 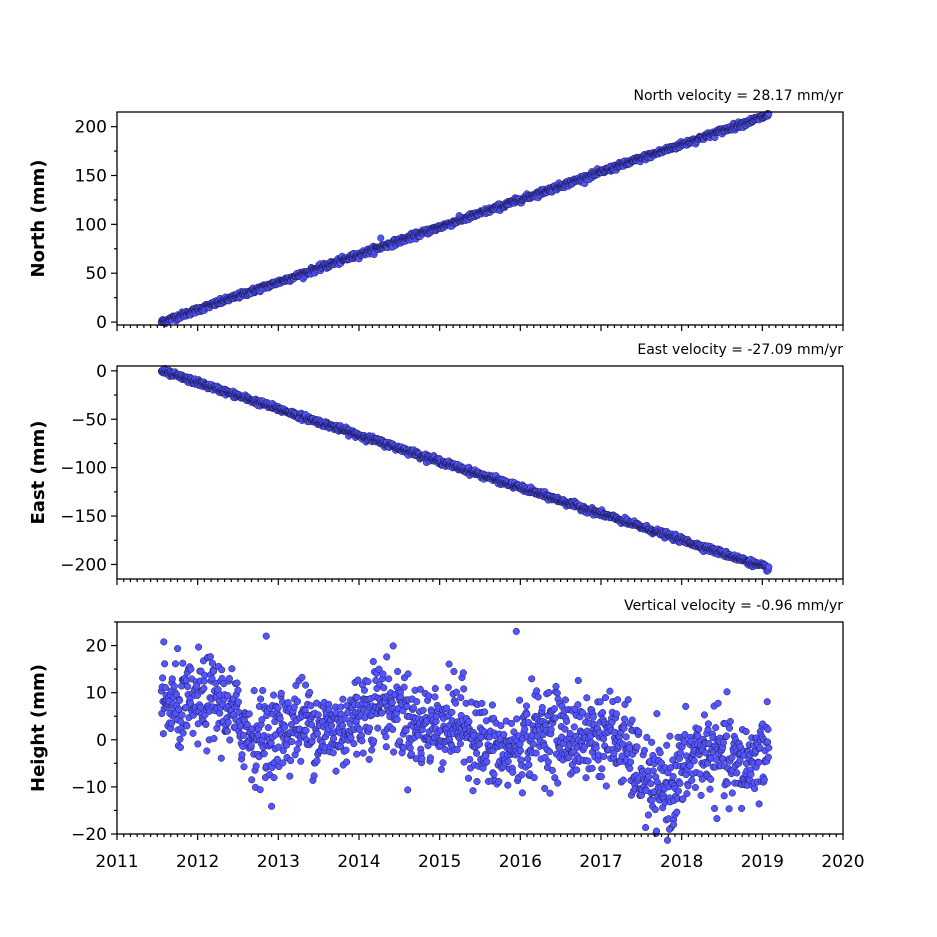 What do you see at coordinates (116, 862) in the screenshot?
I see `x-tick-label: 2011` at bounding box center [116, 862].